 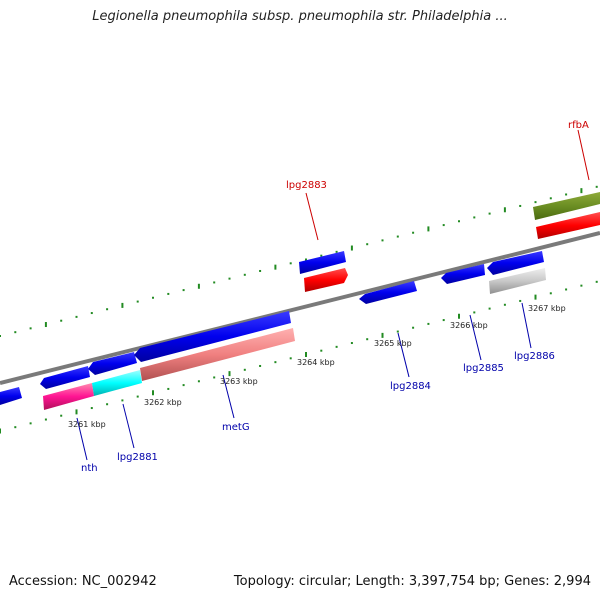 What do you see at coordinates (526, 325) in the screenshot?
I see `connector-lpg2886` at bounding box center [526, 325].